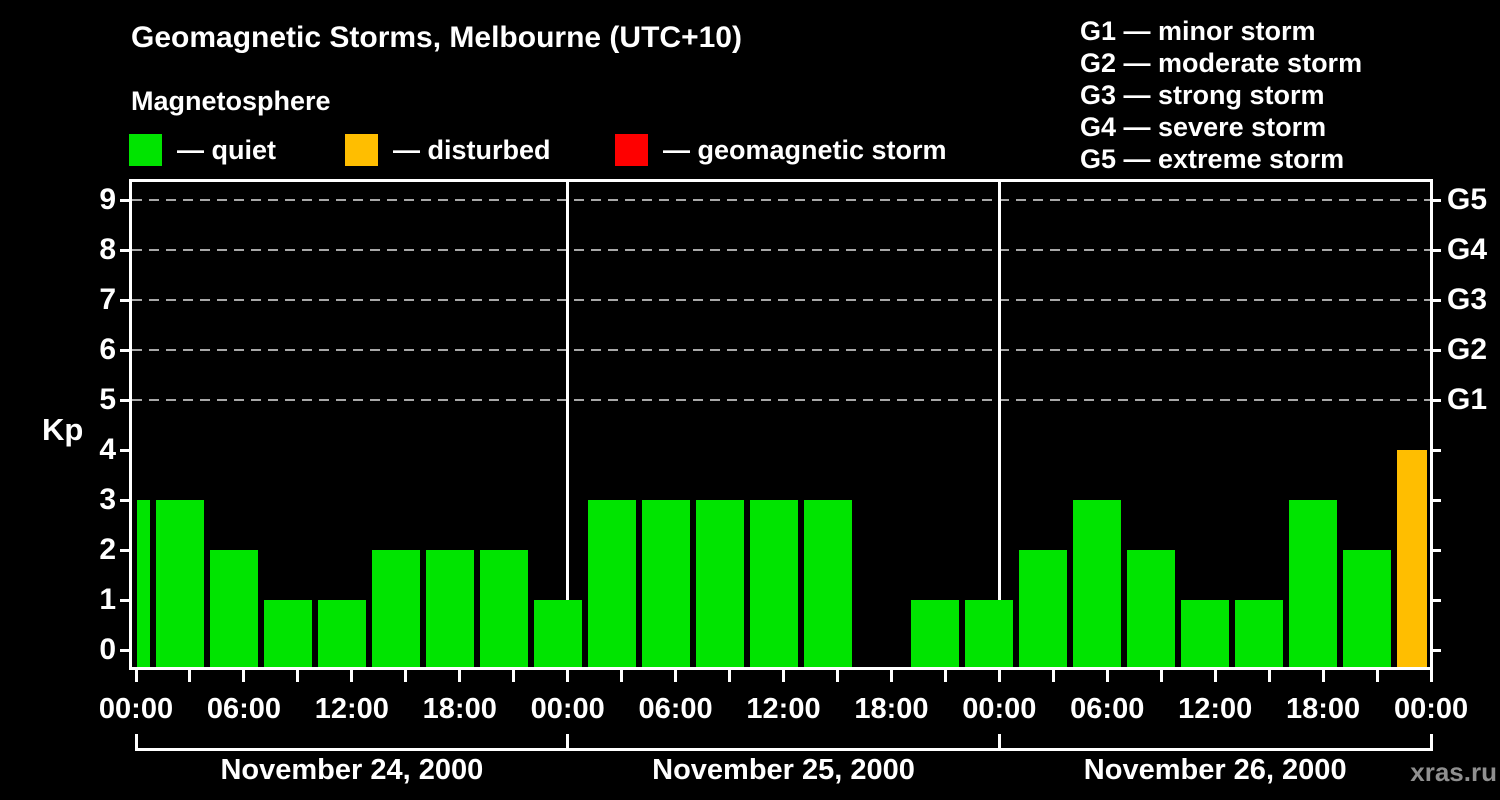 The width and height of the screenshot is (1500, 800). Describe the element at coordinates (1453, 772) in the screenshot. I see `watermark: xras.ru` at that location.